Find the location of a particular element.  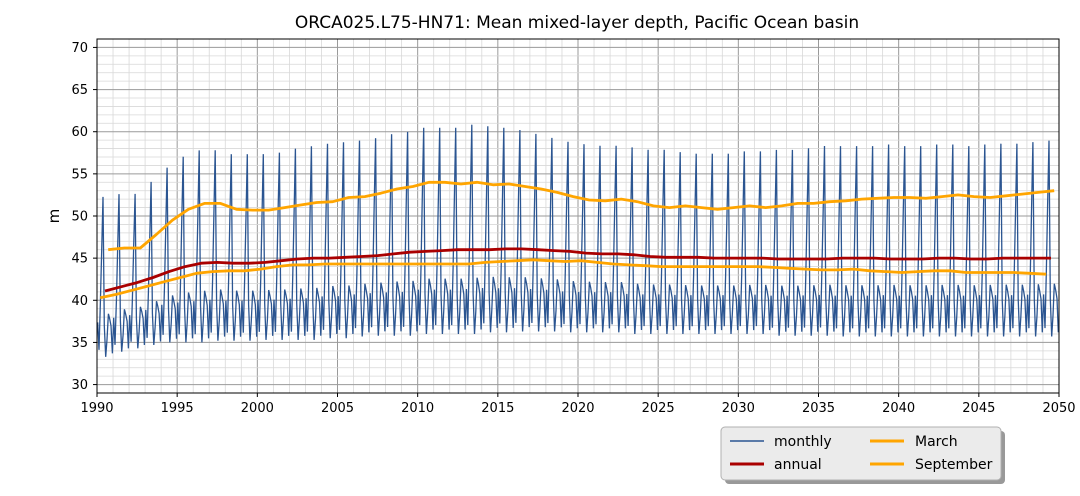

series-line-annual is located at coordinates (577, 270).